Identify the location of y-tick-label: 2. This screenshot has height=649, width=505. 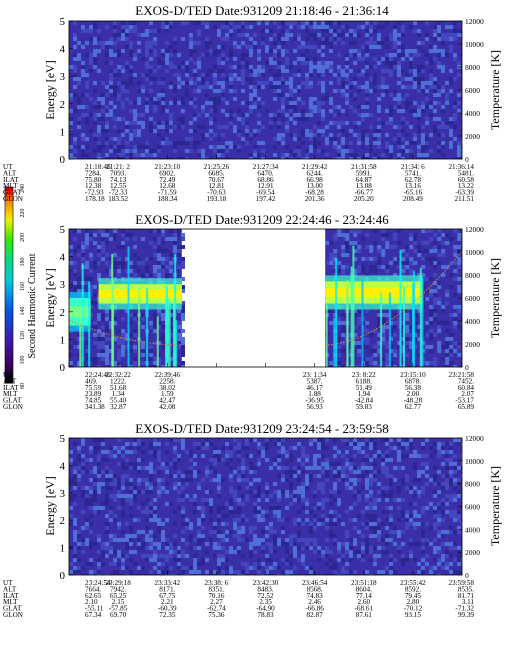
(63, 313).